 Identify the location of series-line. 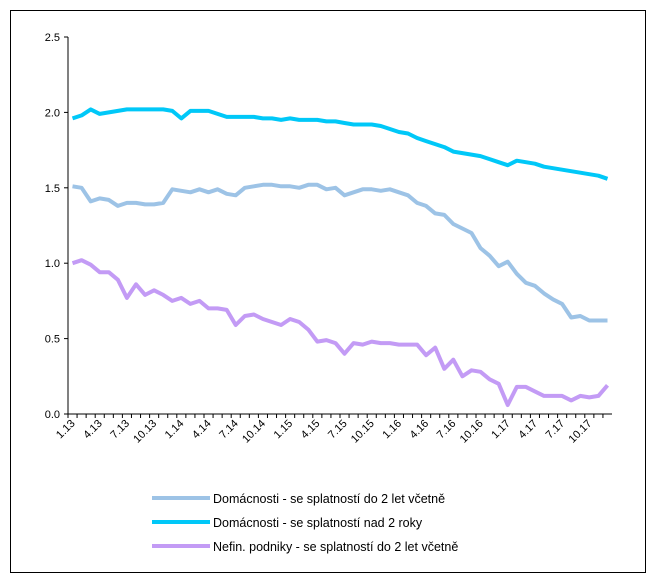
(340, 144).